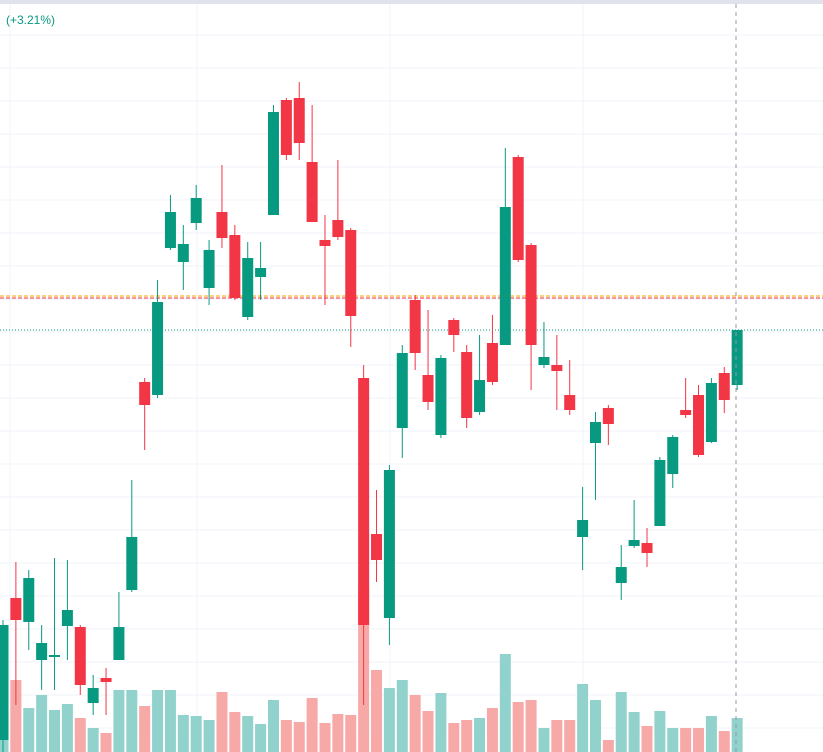  Describe the element at coordinates (30, 20) in the screenshot. I see `change-label: (+3.21%)` at that location.